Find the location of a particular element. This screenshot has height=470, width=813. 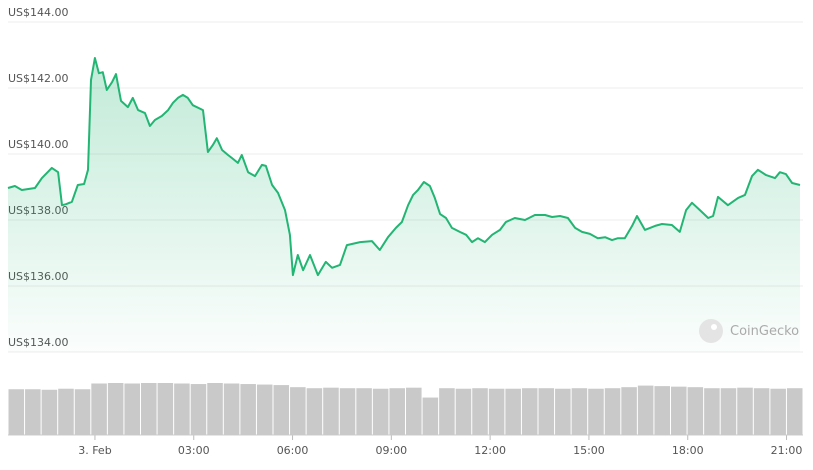

y-tick-label: US$140.00 is located at coordinates (38, 144).